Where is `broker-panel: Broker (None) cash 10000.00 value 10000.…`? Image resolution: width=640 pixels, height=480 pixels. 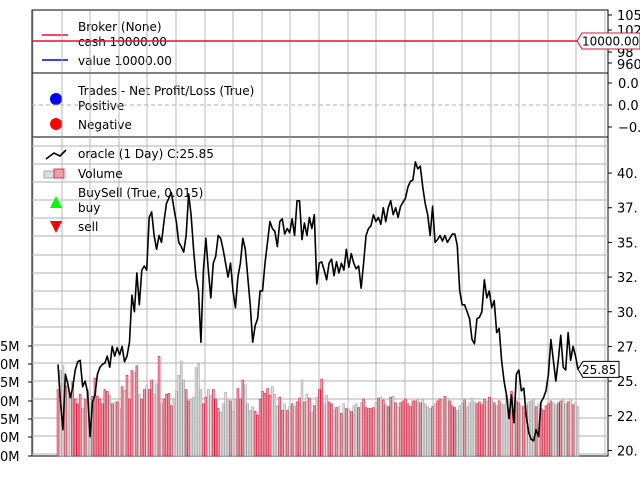 broker-panel: Broker (None) cash 10000.00 value 10000.… is located at coordinates (335, 41).